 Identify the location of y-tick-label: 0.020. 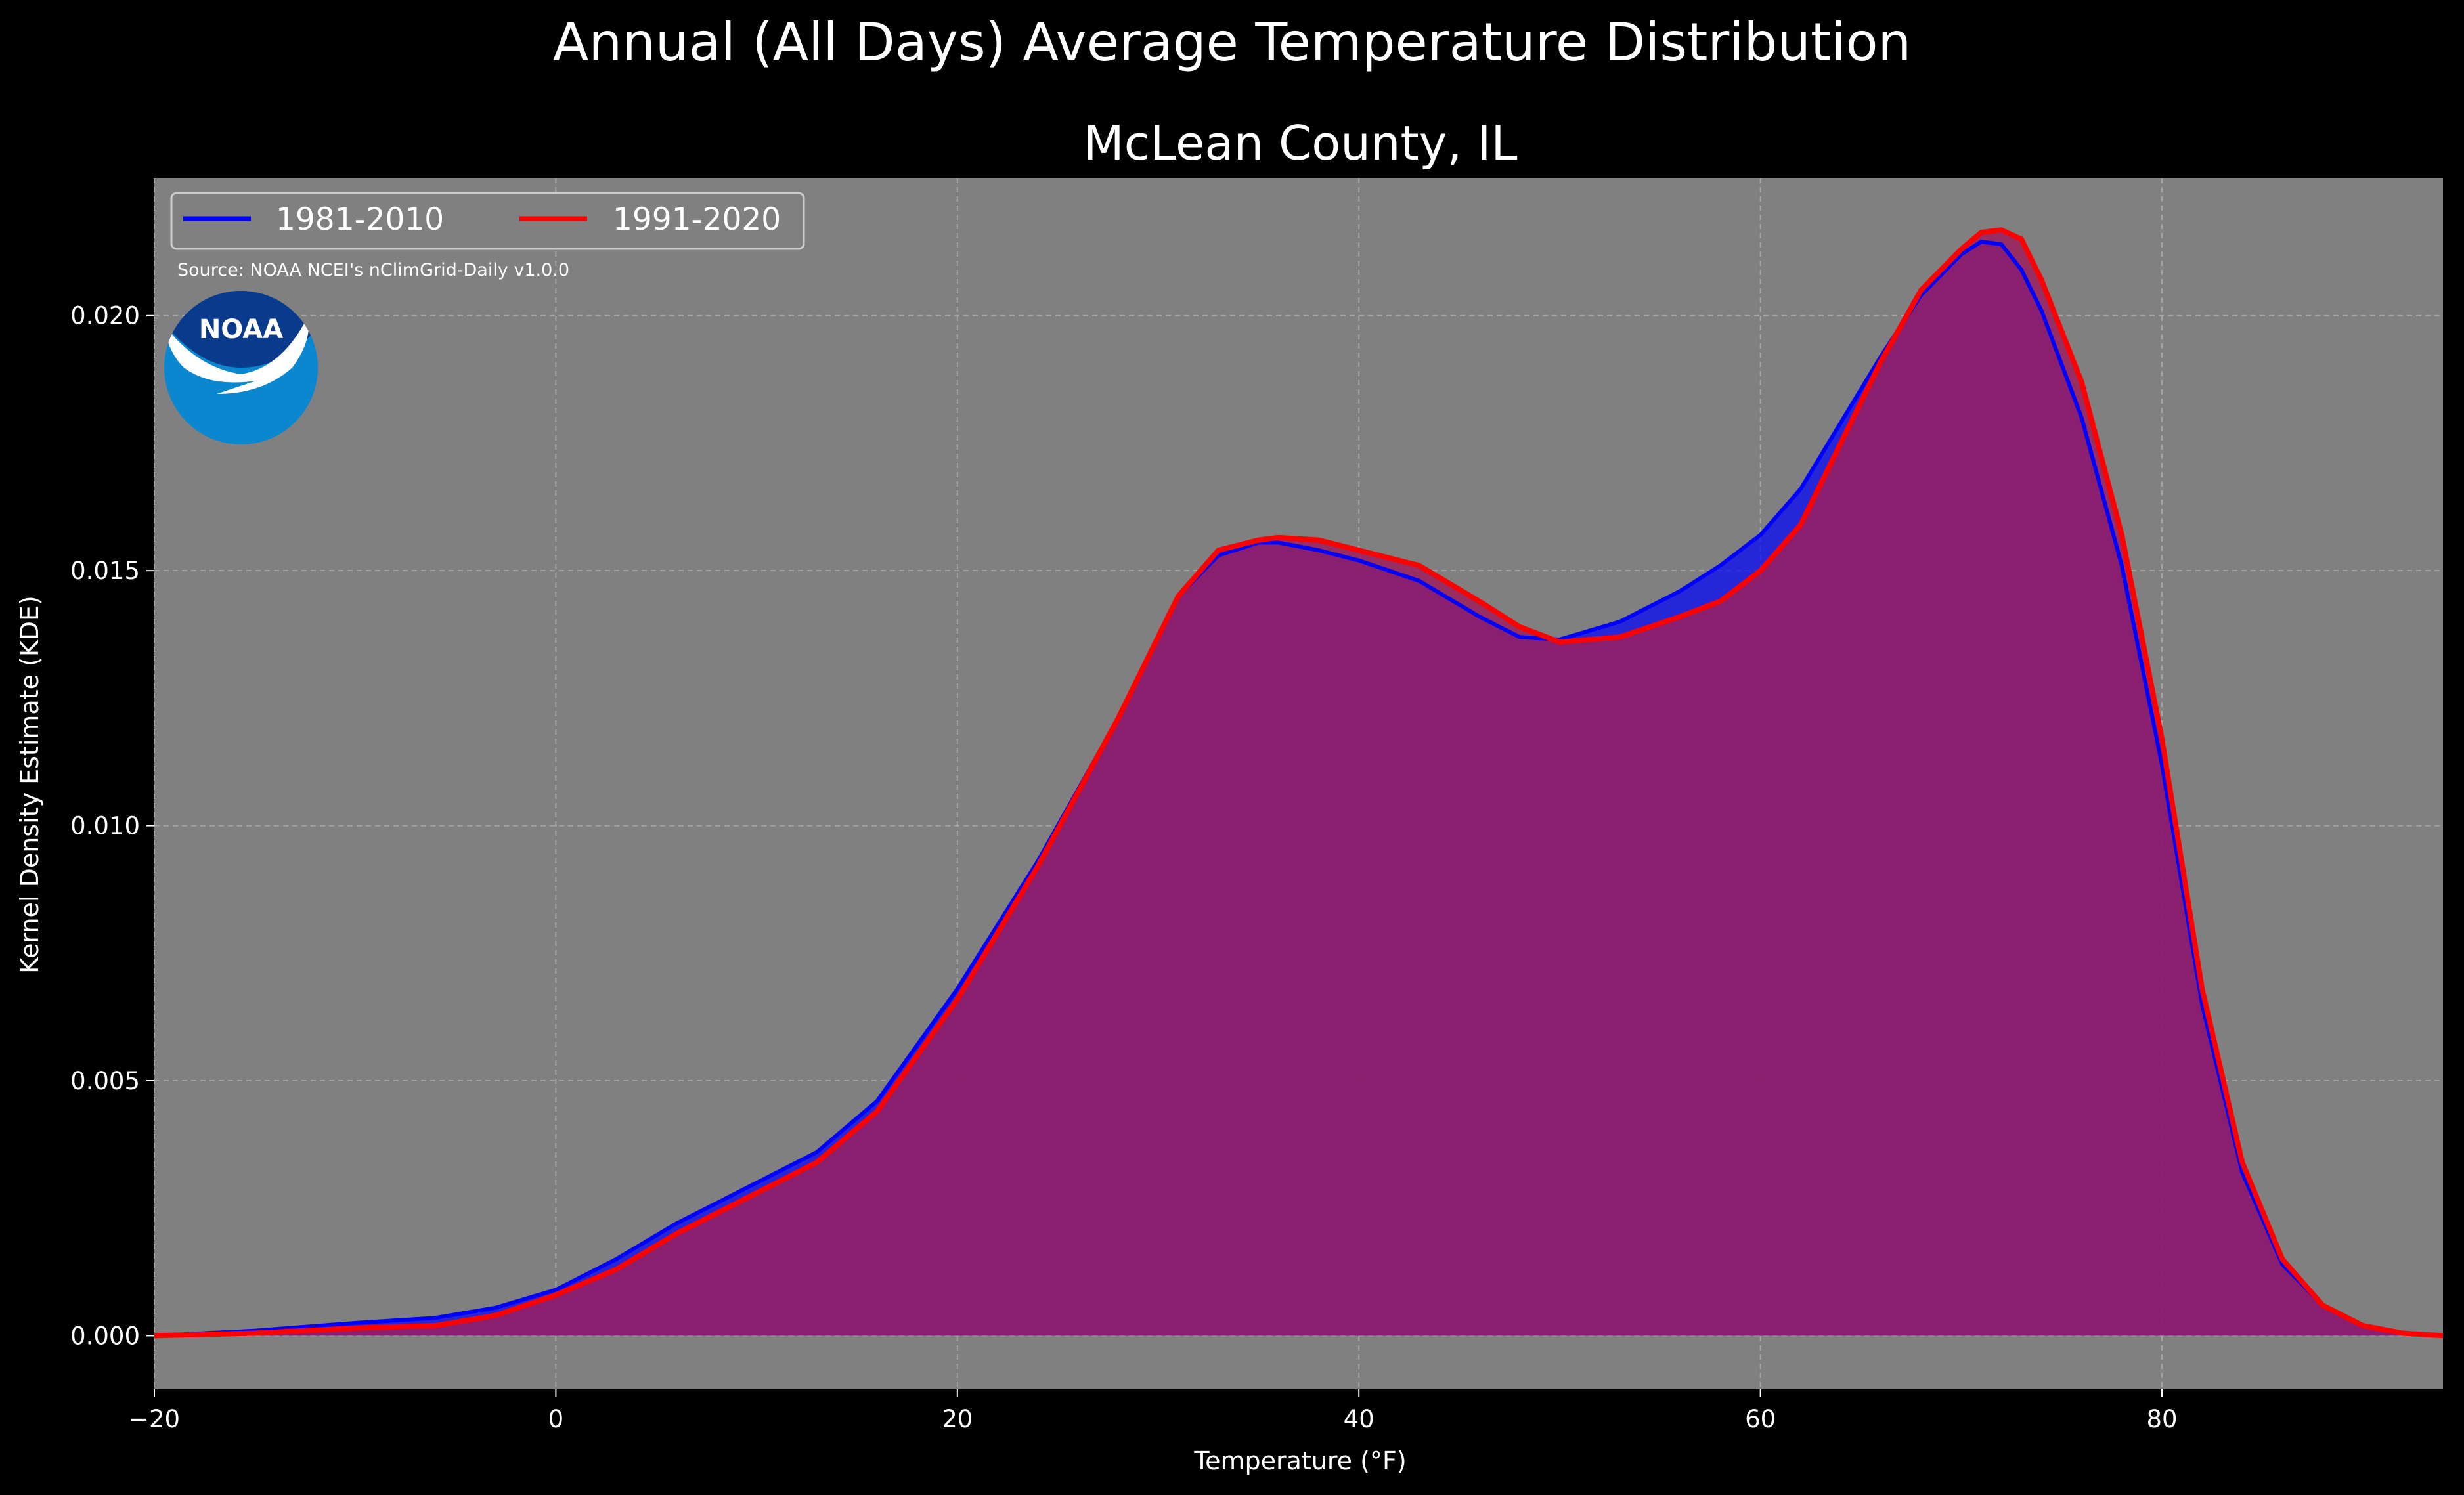
(105, 316).